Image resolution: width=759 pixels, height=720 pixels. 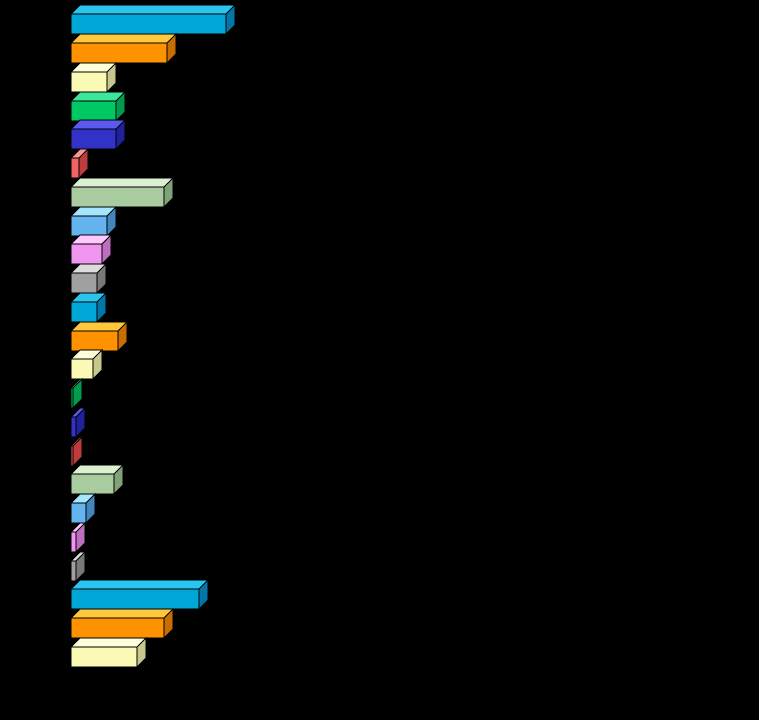 I want to click on bar-1-front-face, so click(x=148, y=24).